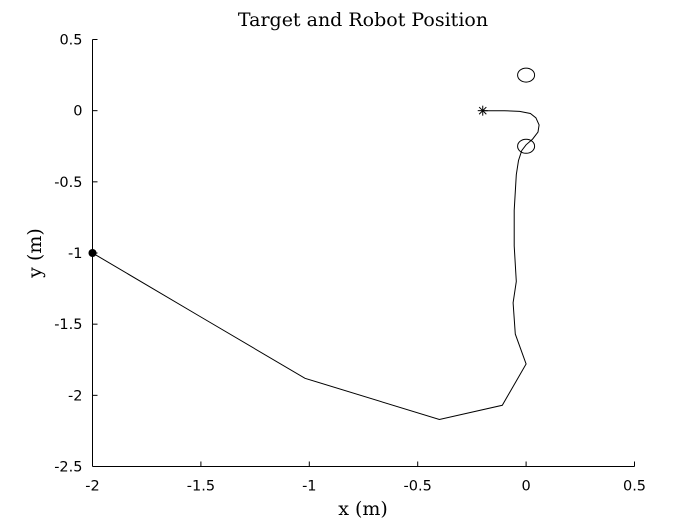 This screenshot has height=525, width=700. Describe the element at coordinates (363, 509) in the screenshot. I see `x-axis-label: x (m)` at that location.